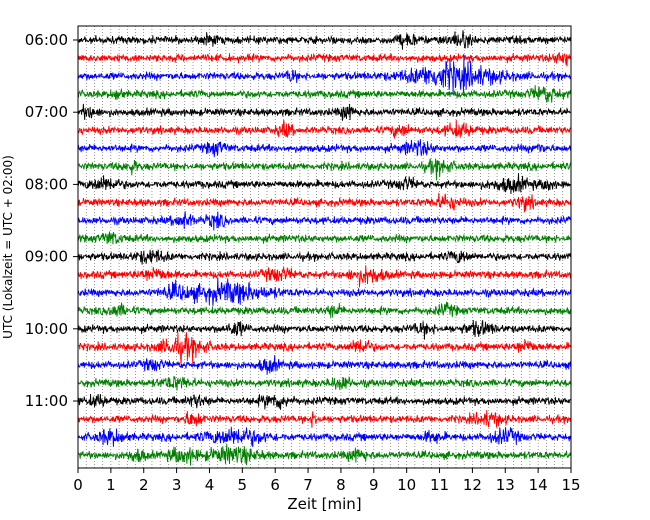  What do you see at coordinates (439, 485) in the screenshot?
I see `x-tick-label: 11` at bounding box center [439, 485].